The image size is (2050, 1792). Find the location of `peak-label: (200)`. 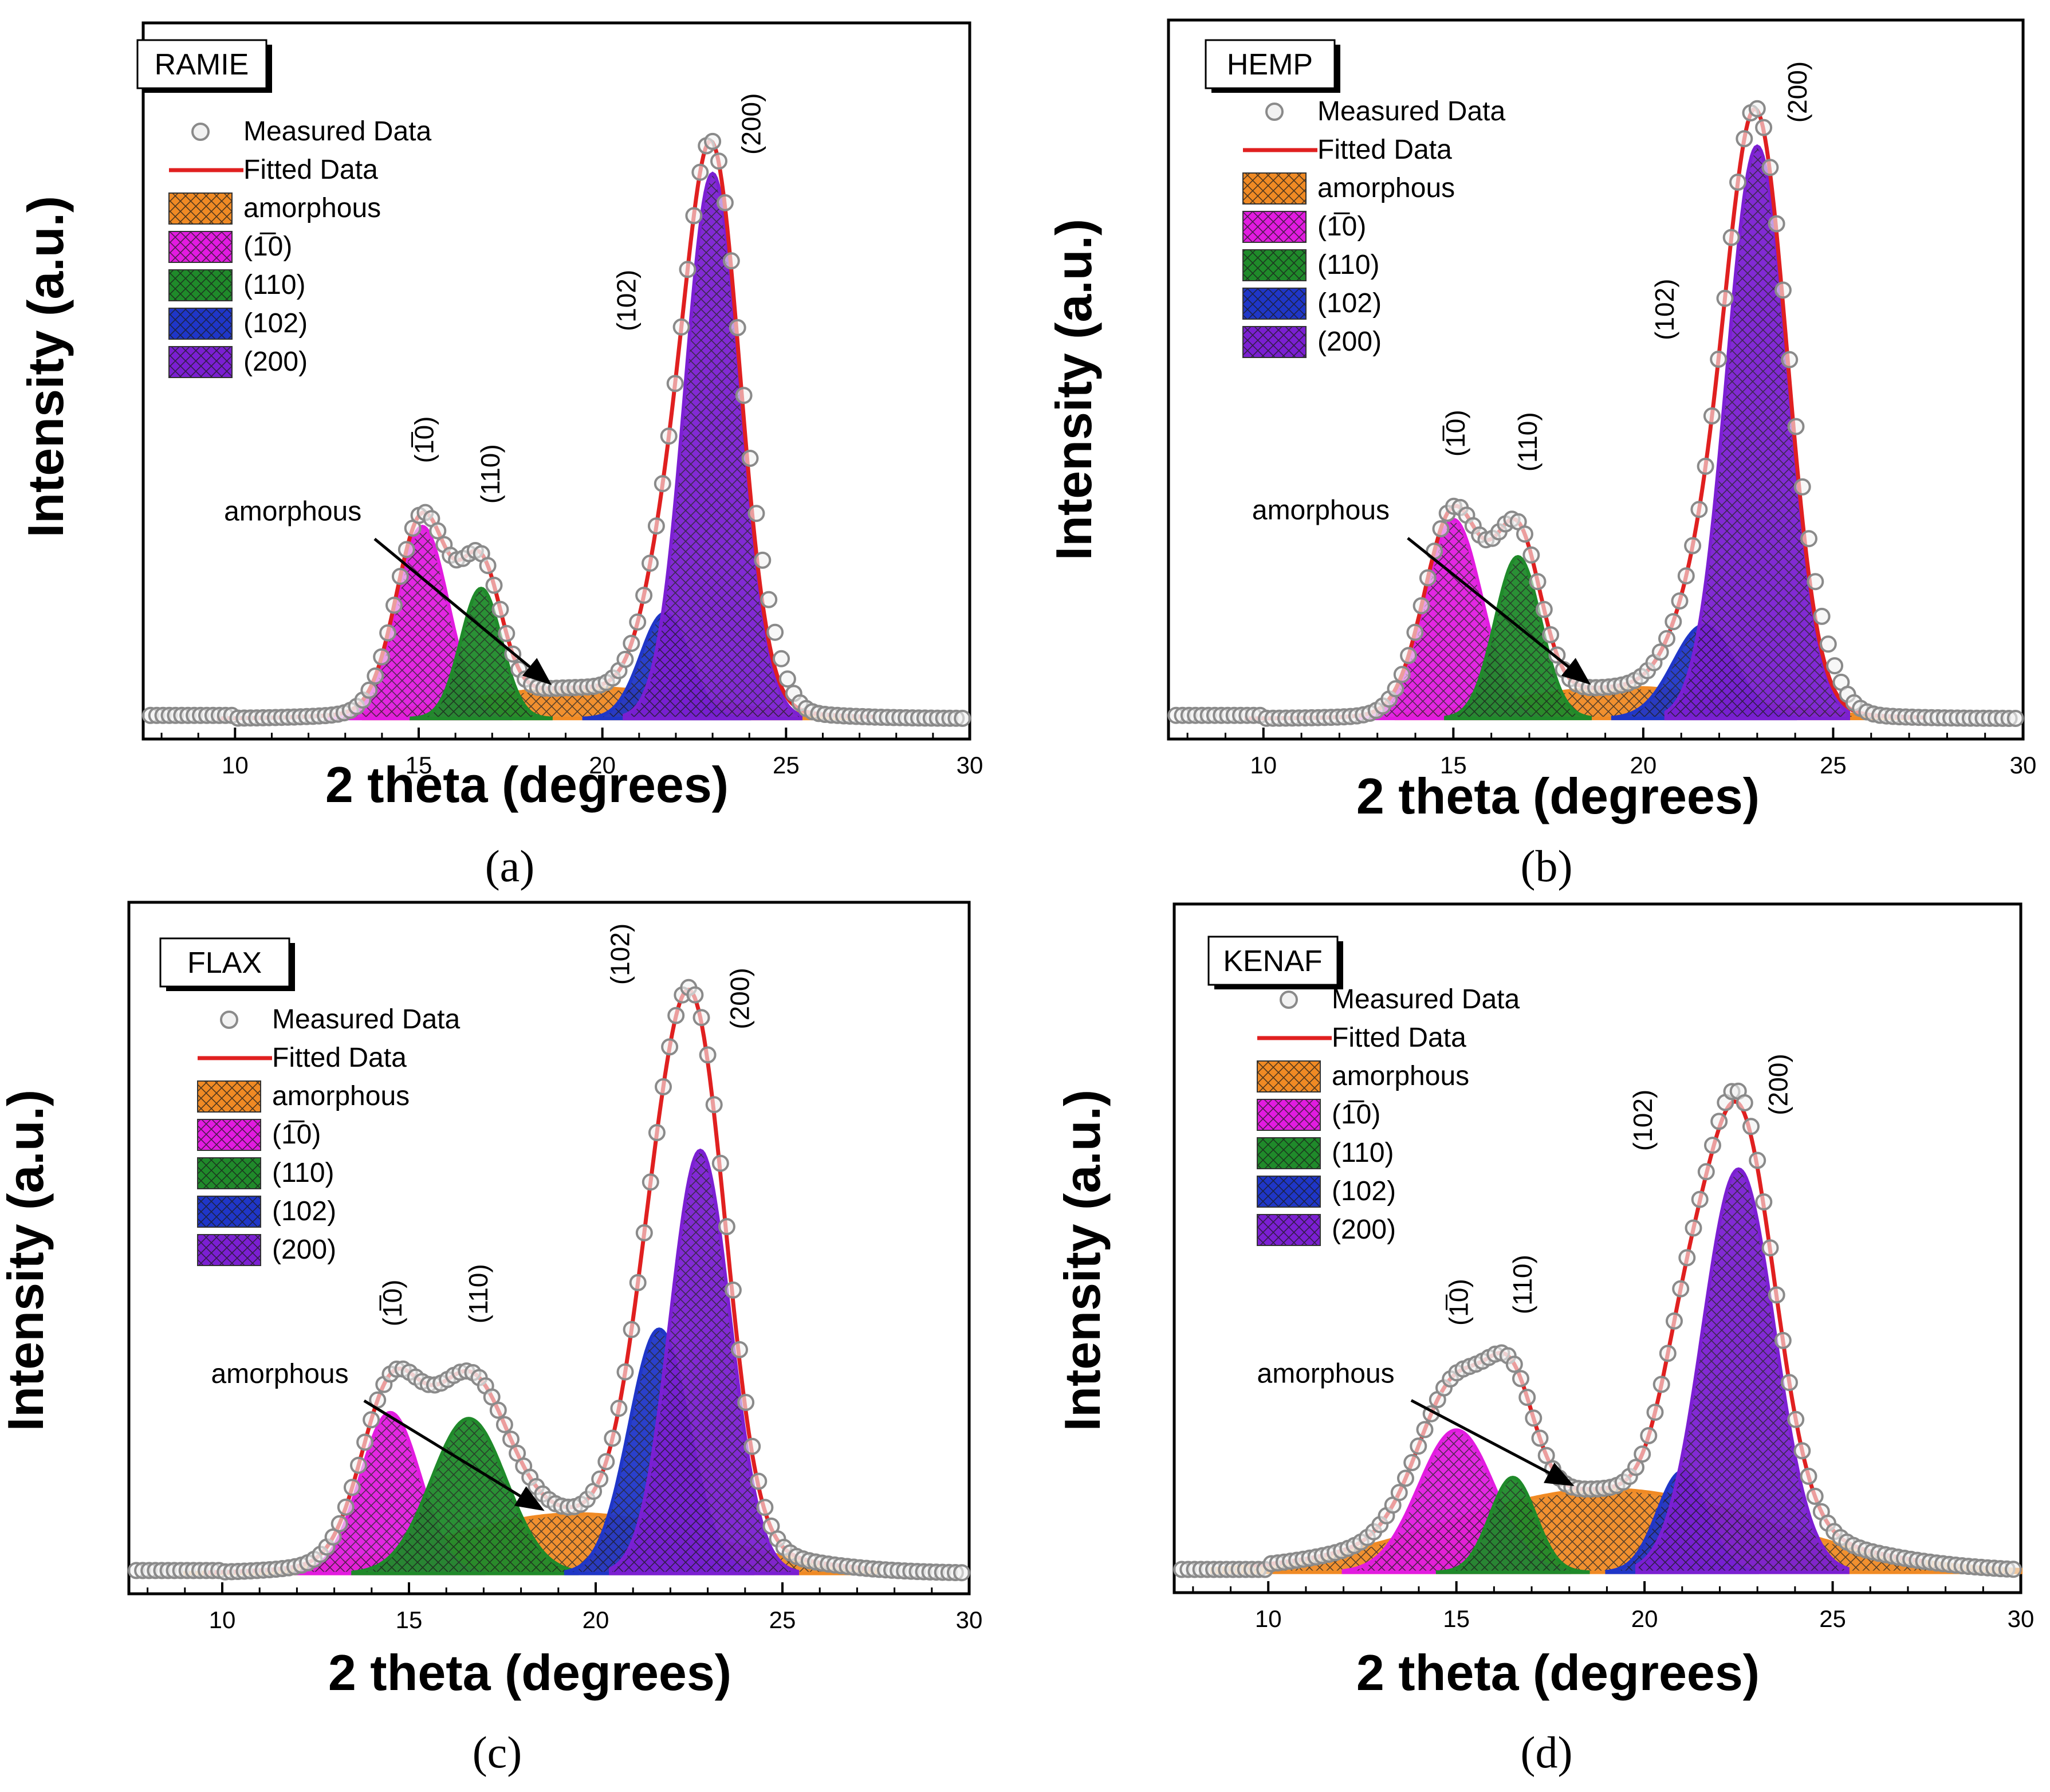

peak-label: (200) is located at coordinates (1778, 1084).